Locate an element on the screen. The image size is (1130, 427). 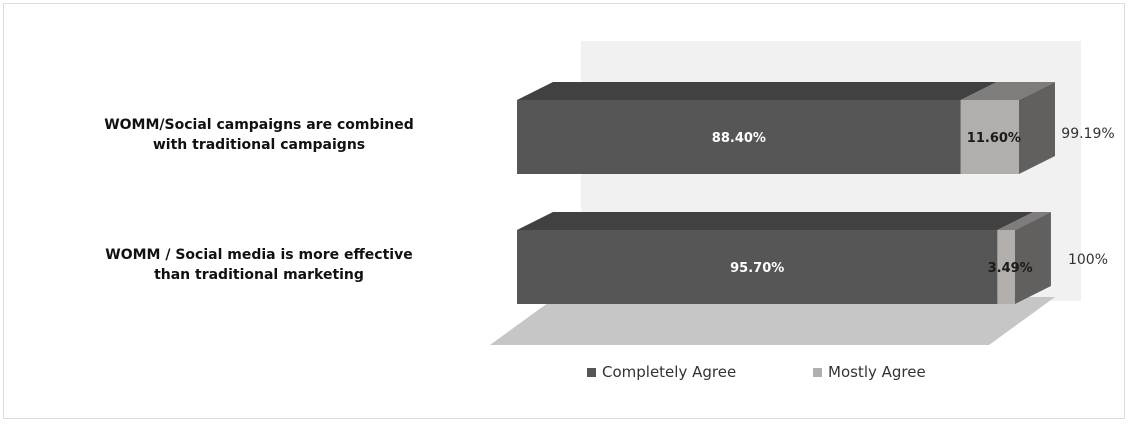
value-label-completely-agree-1: 88.40% is located at coordinates (739, 138).